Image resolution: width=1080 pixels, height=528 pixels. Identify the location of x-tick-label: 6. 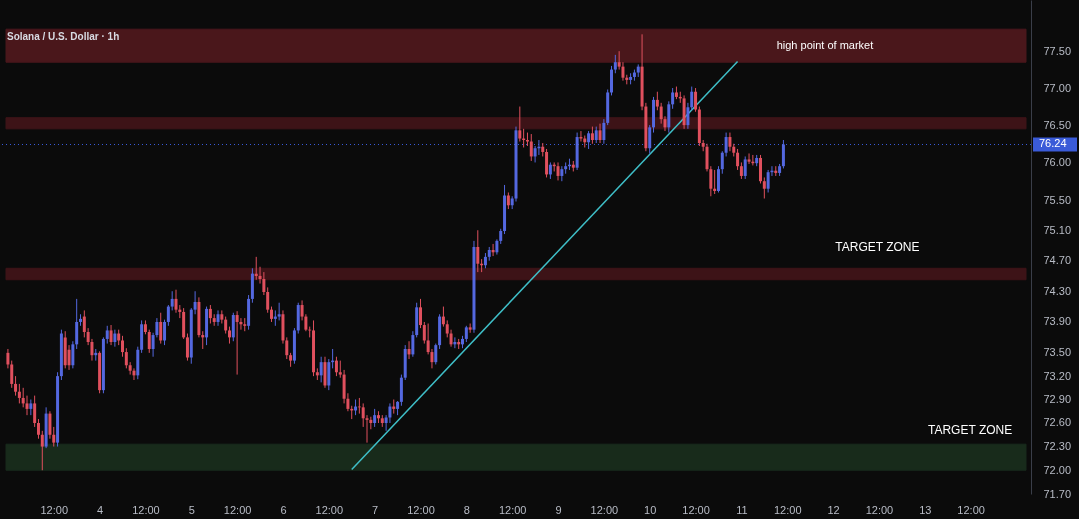
(283, 509).